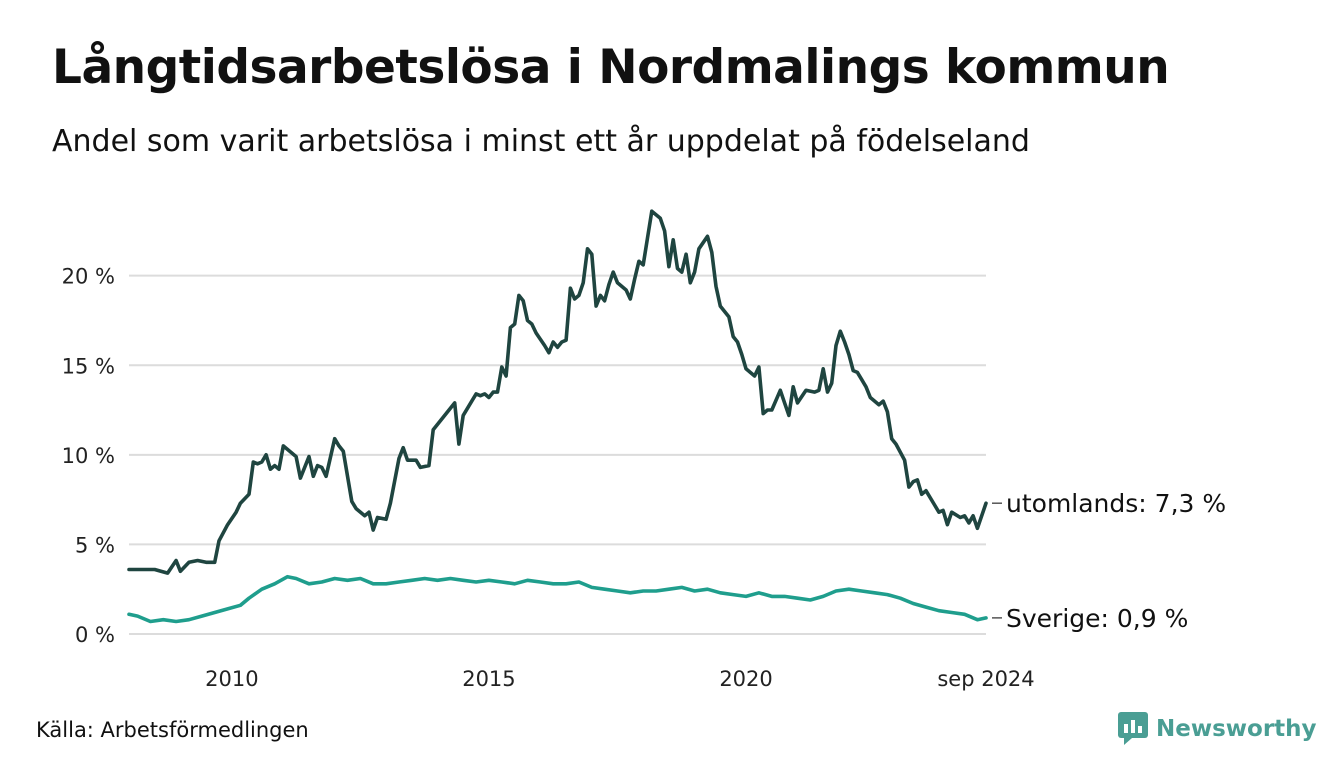  What do you see at coordinates (985, 679) in the screenshot?
I see `x-tick-label: sep 2024` at bounding box center [985, 679].